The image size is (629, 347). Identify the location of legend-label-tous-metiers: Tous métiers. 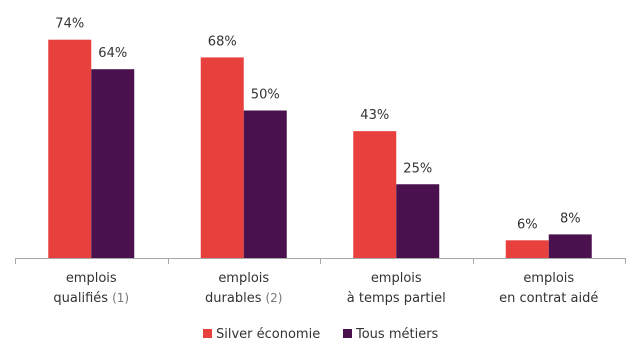
(397, 334).